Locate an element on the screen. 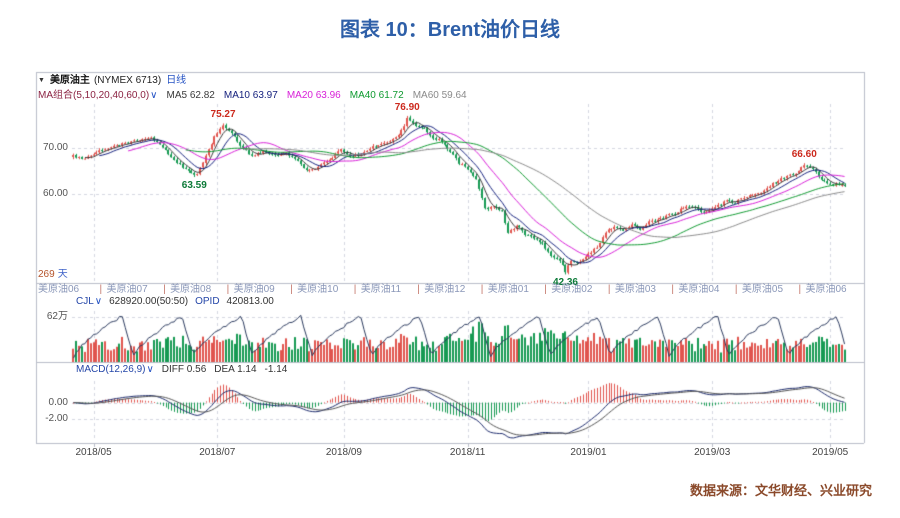  dea-readout: DEA 1.14 is located at coordinates (235, 370).